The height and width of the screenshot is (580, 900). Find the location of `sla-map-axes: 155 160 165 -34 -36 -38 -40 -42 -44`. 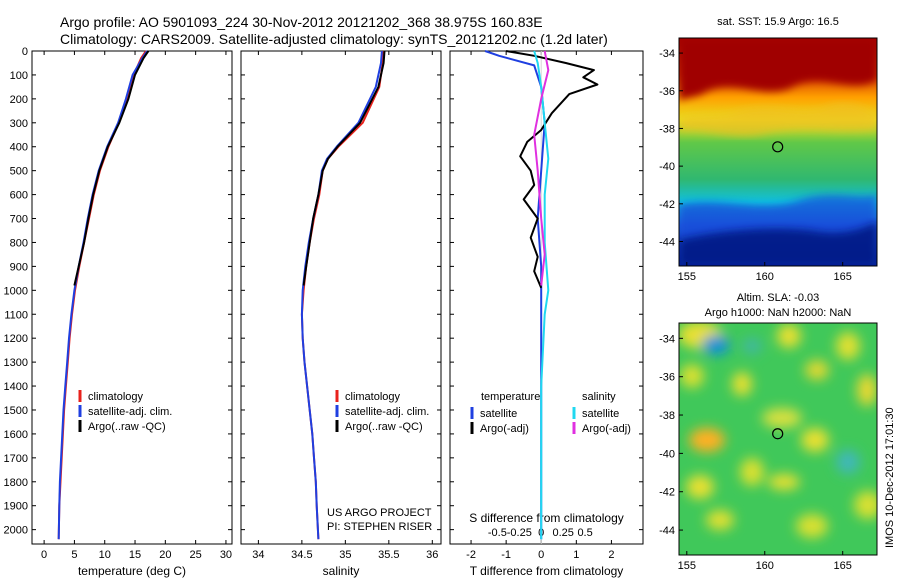

sla-map-axes: 155 160 165 -34 -36 -38 -40 -42 -44 is located at coordinates (755, 452).